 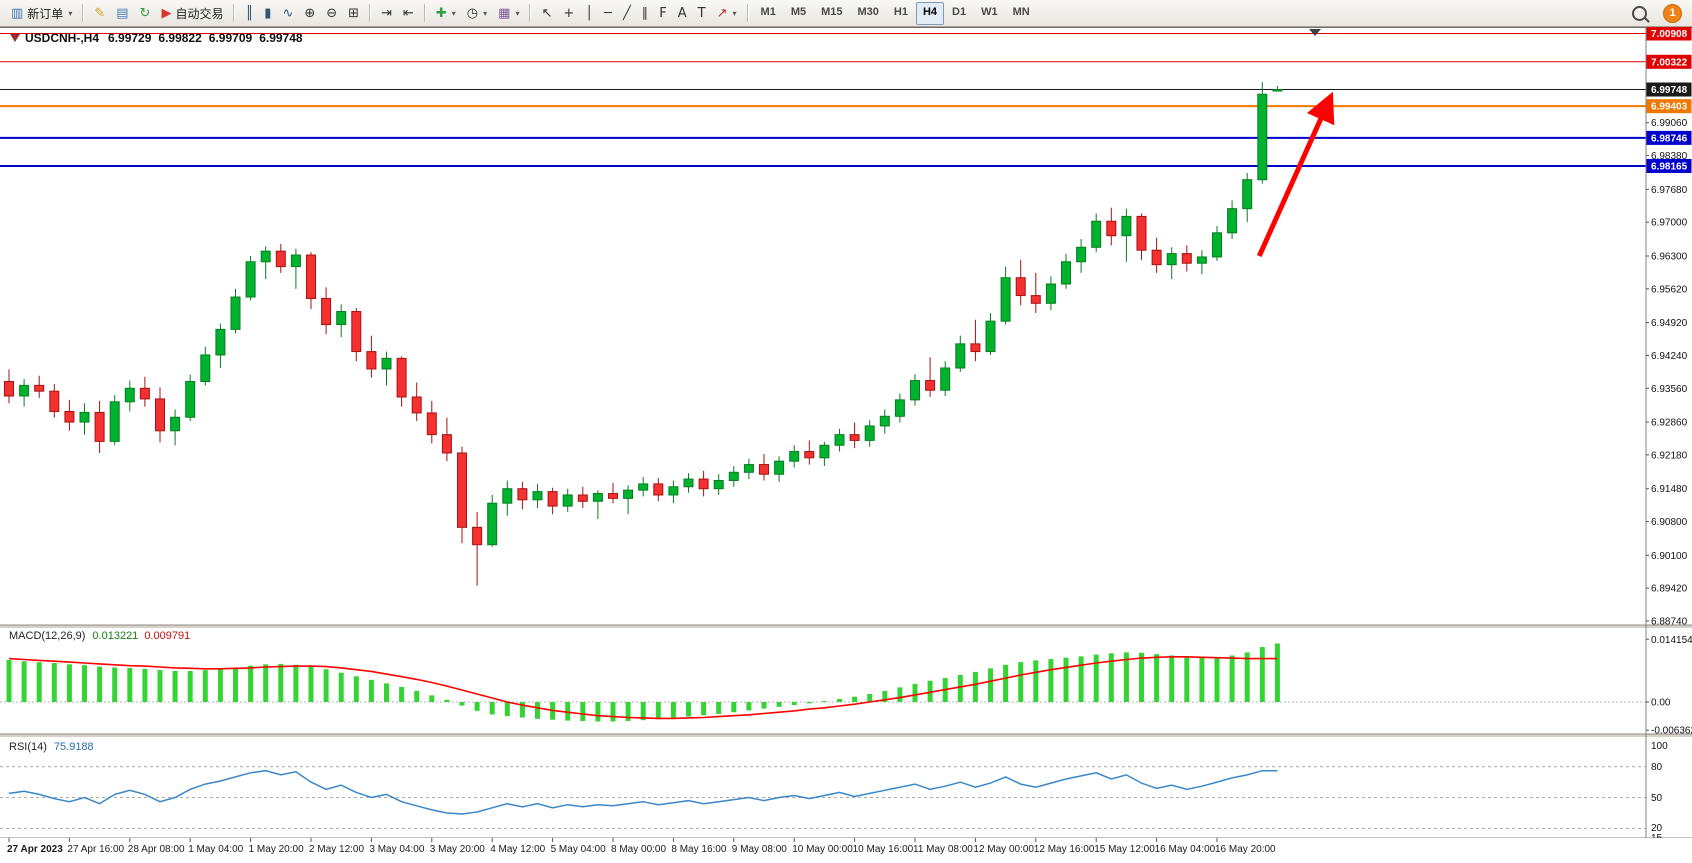 I want to click on time-label: 3 May 20:00, so click(x=457, y=849).